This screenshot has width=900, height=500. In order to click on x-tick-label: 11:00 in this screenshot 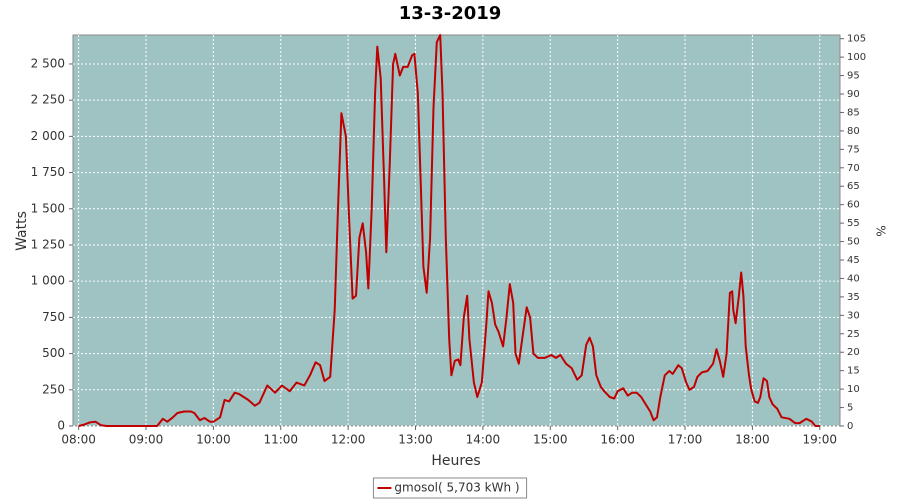, I will do `click(280, 440)`.